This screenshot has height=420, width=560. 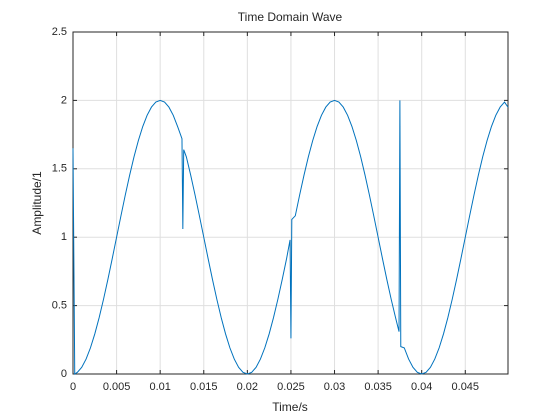 What do you see at coordinates (378, 387) in the screenshot?
I see `x-tick-label: 0.035` at bounding box center [378, 387].